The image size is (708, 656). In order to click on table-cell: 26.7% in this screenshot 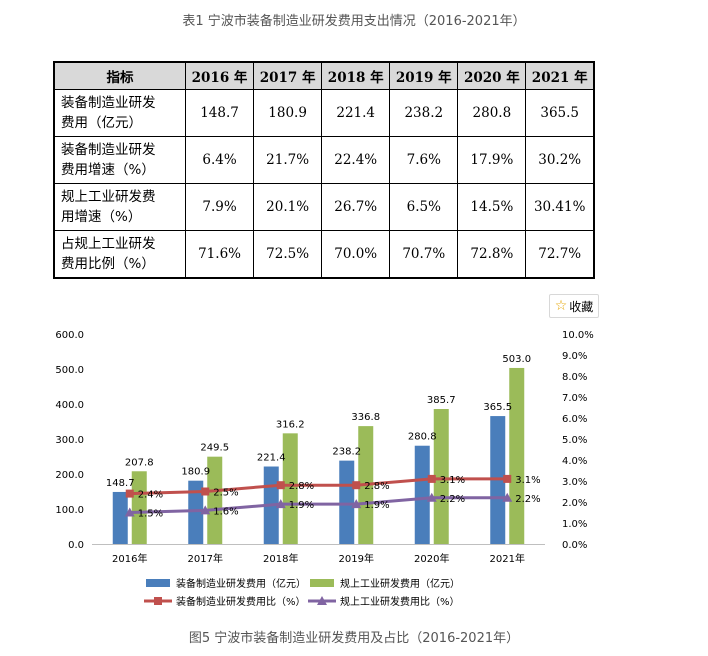, I will do `click(356, 206)`.